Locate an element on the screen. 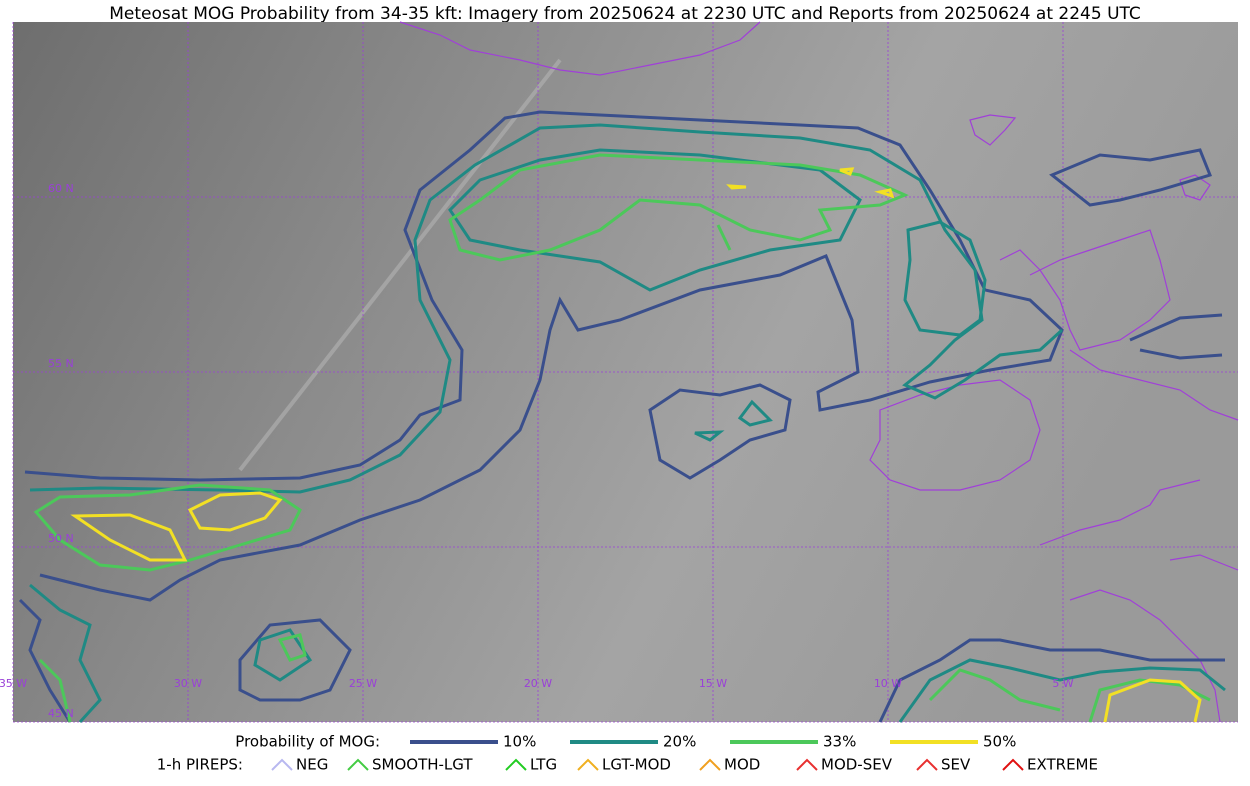  legend-label: 50% is located at coordinates (999, 742).